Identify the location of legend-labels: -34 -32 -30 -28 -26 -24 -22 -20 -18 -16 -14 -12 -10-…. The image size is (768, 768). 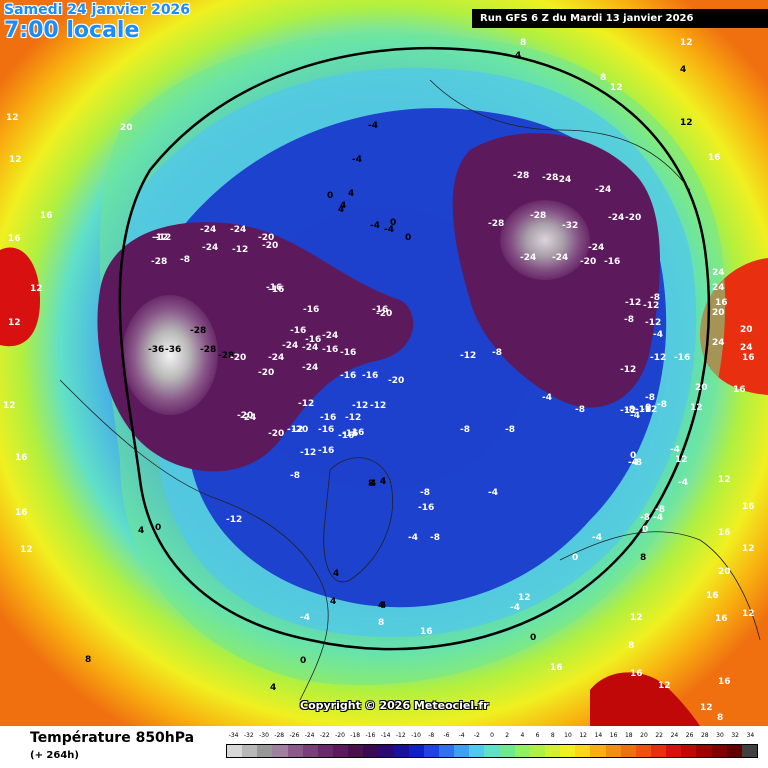
(492, 737).